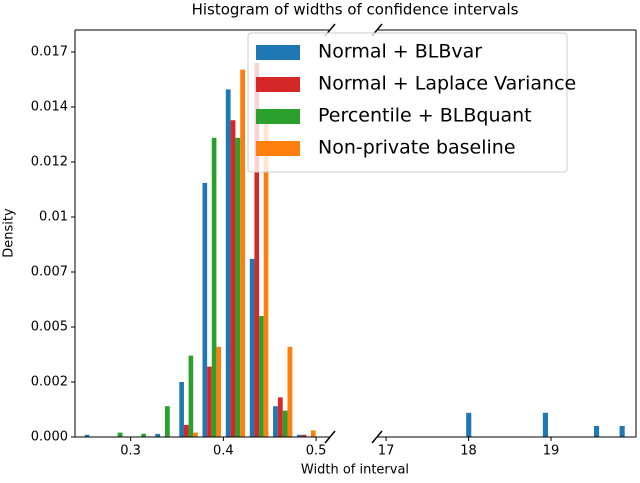 This screenshot has height=483, width=640. What do you see at coordinates (49, 107) in the screenshot?
I see `y-tick-label: 0.014` at bounding box center [49, 107].